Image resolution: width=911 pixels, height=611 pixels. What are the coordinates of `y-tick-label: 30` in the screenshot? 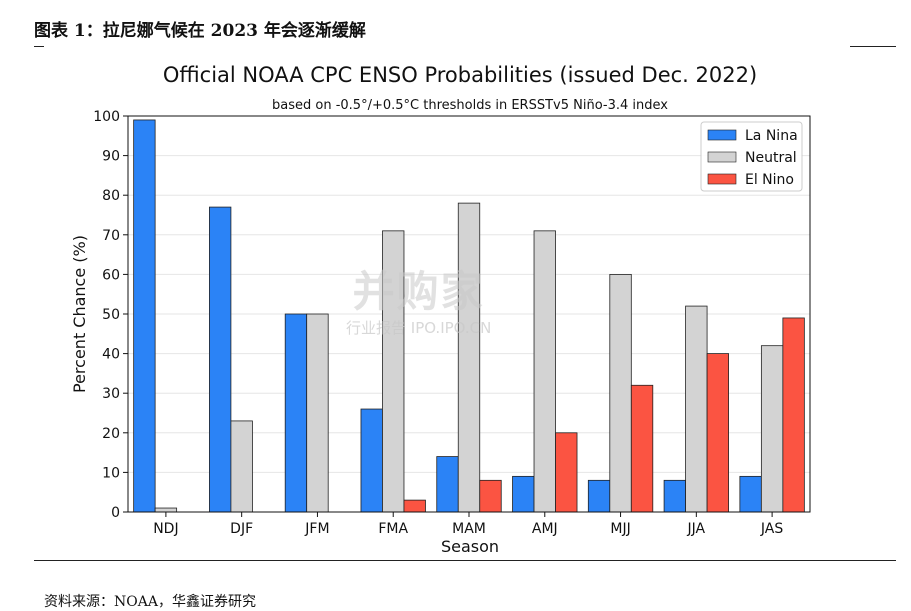 It's located at (111, 394).